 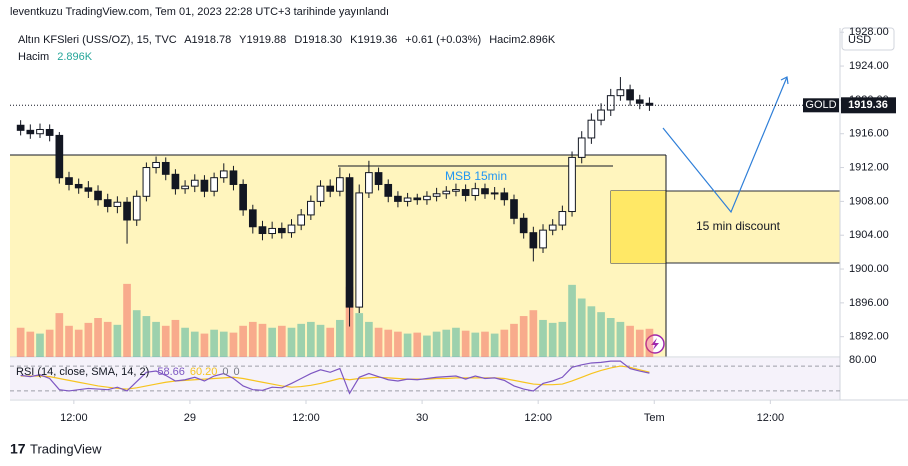 I want to click on price-tag: 1919.36, so click(x=868, y=105).